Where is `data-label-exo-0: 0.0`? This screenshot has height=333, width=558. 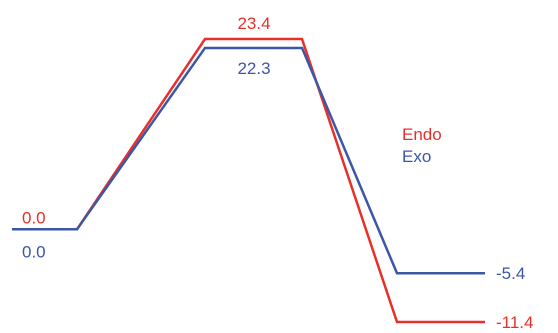
data-label-exo-0: 0.0 is located at coordinates (34, 251).